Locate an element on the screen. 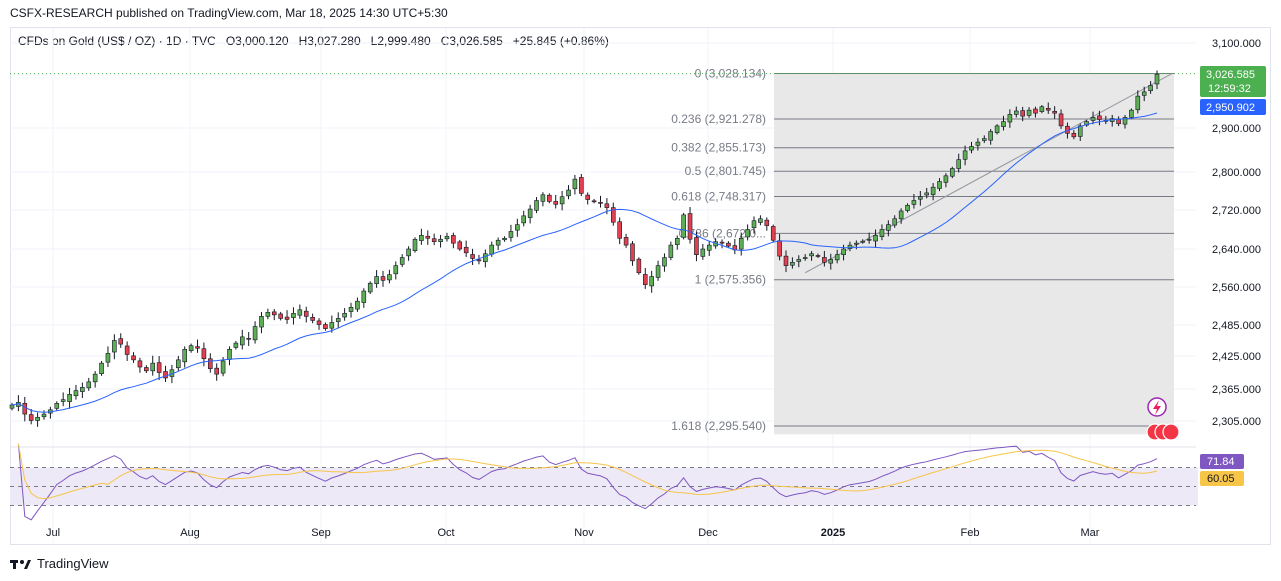 This screenshot has width=1281, height=581. price-tick-label: 2,365.000 is located at coordinates (1236, 390).